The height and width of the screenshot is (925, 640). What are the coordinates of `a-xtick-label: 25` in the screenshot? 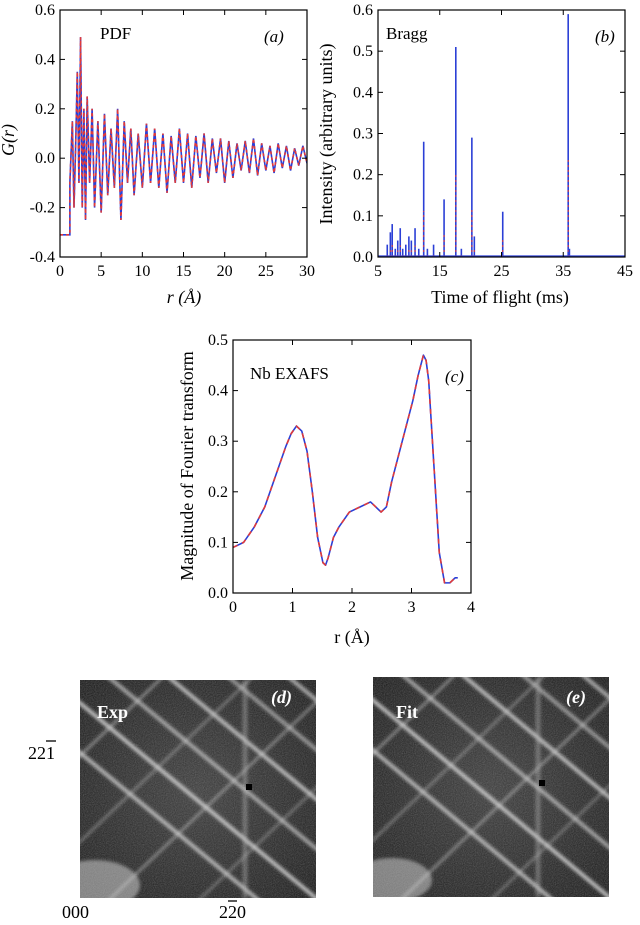 It's located at (266, 271).